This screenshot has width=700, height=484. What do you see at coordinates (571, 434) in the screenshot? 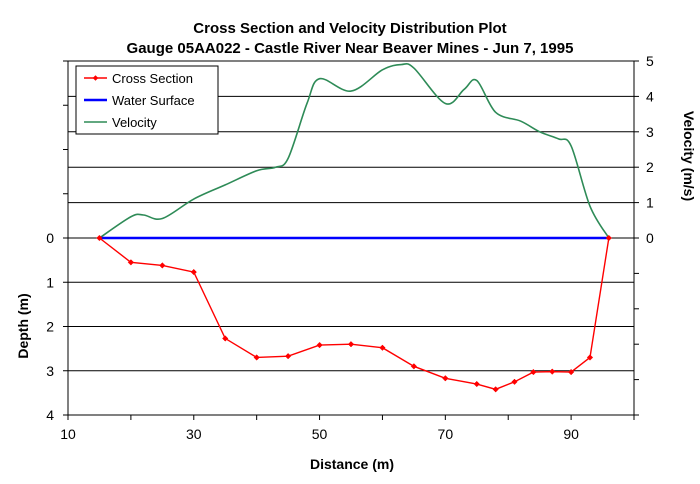
I see `x-tick-label: 90` at bounding box center [571, 434].